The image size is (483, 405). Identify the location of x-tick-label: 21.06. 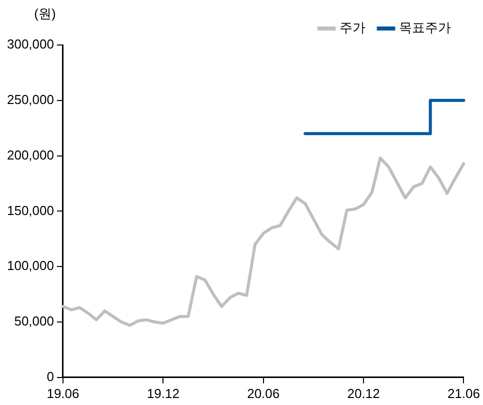
(463, 393).